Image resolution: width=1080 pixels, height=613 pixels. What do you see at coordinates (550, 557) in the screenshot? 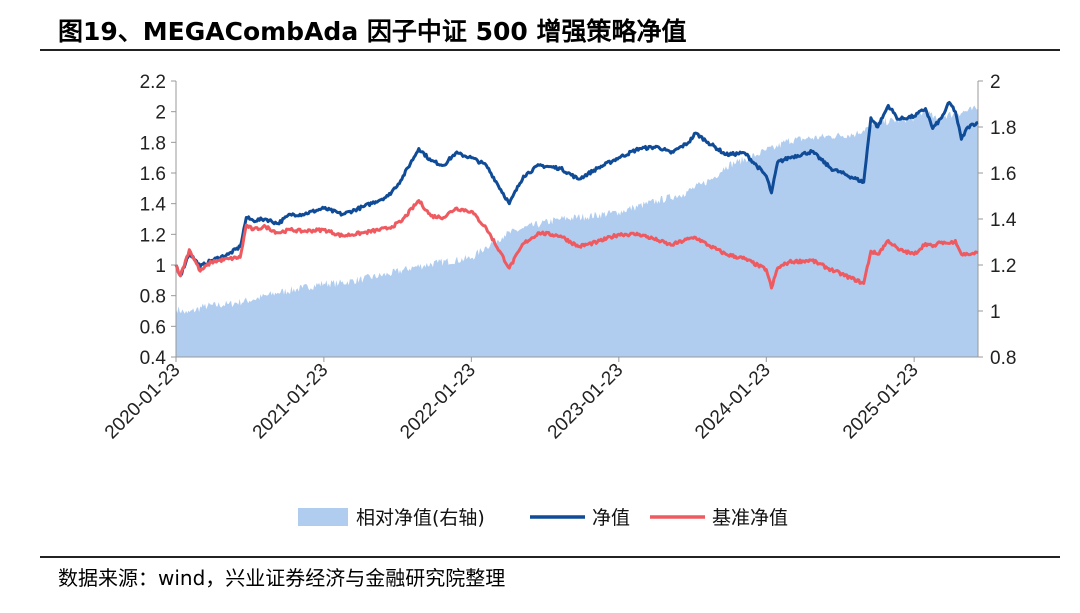
I see `source-rule` at bounding box center [550, 557].